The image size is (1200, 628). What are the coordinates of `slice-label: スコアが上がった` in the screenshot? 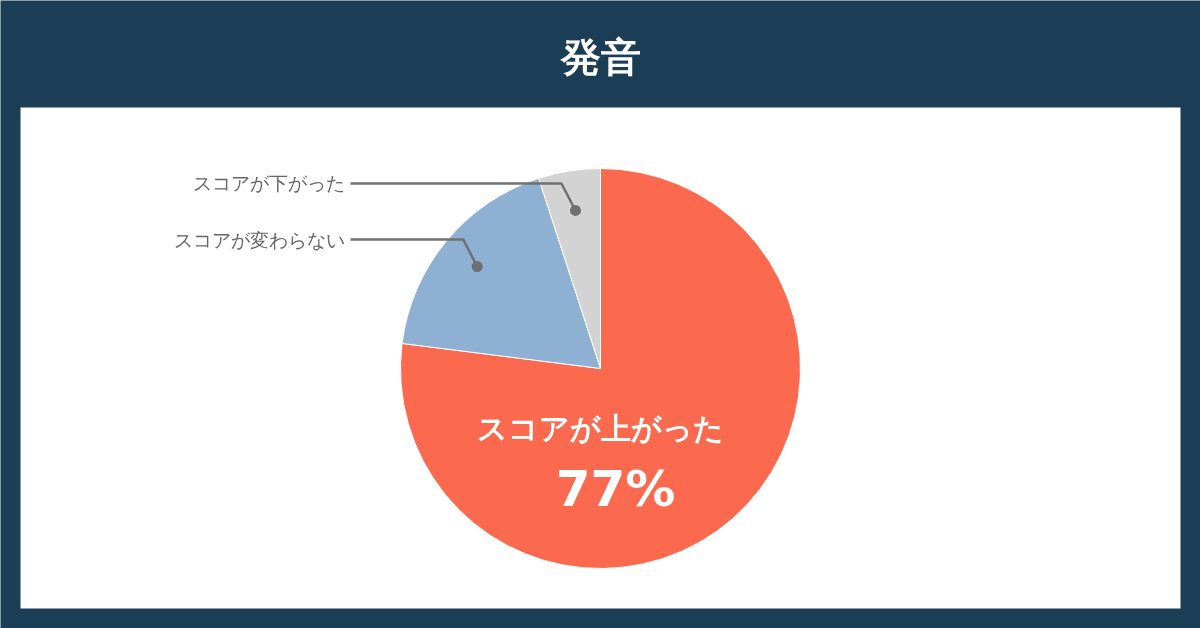 It's located at (600, 428).